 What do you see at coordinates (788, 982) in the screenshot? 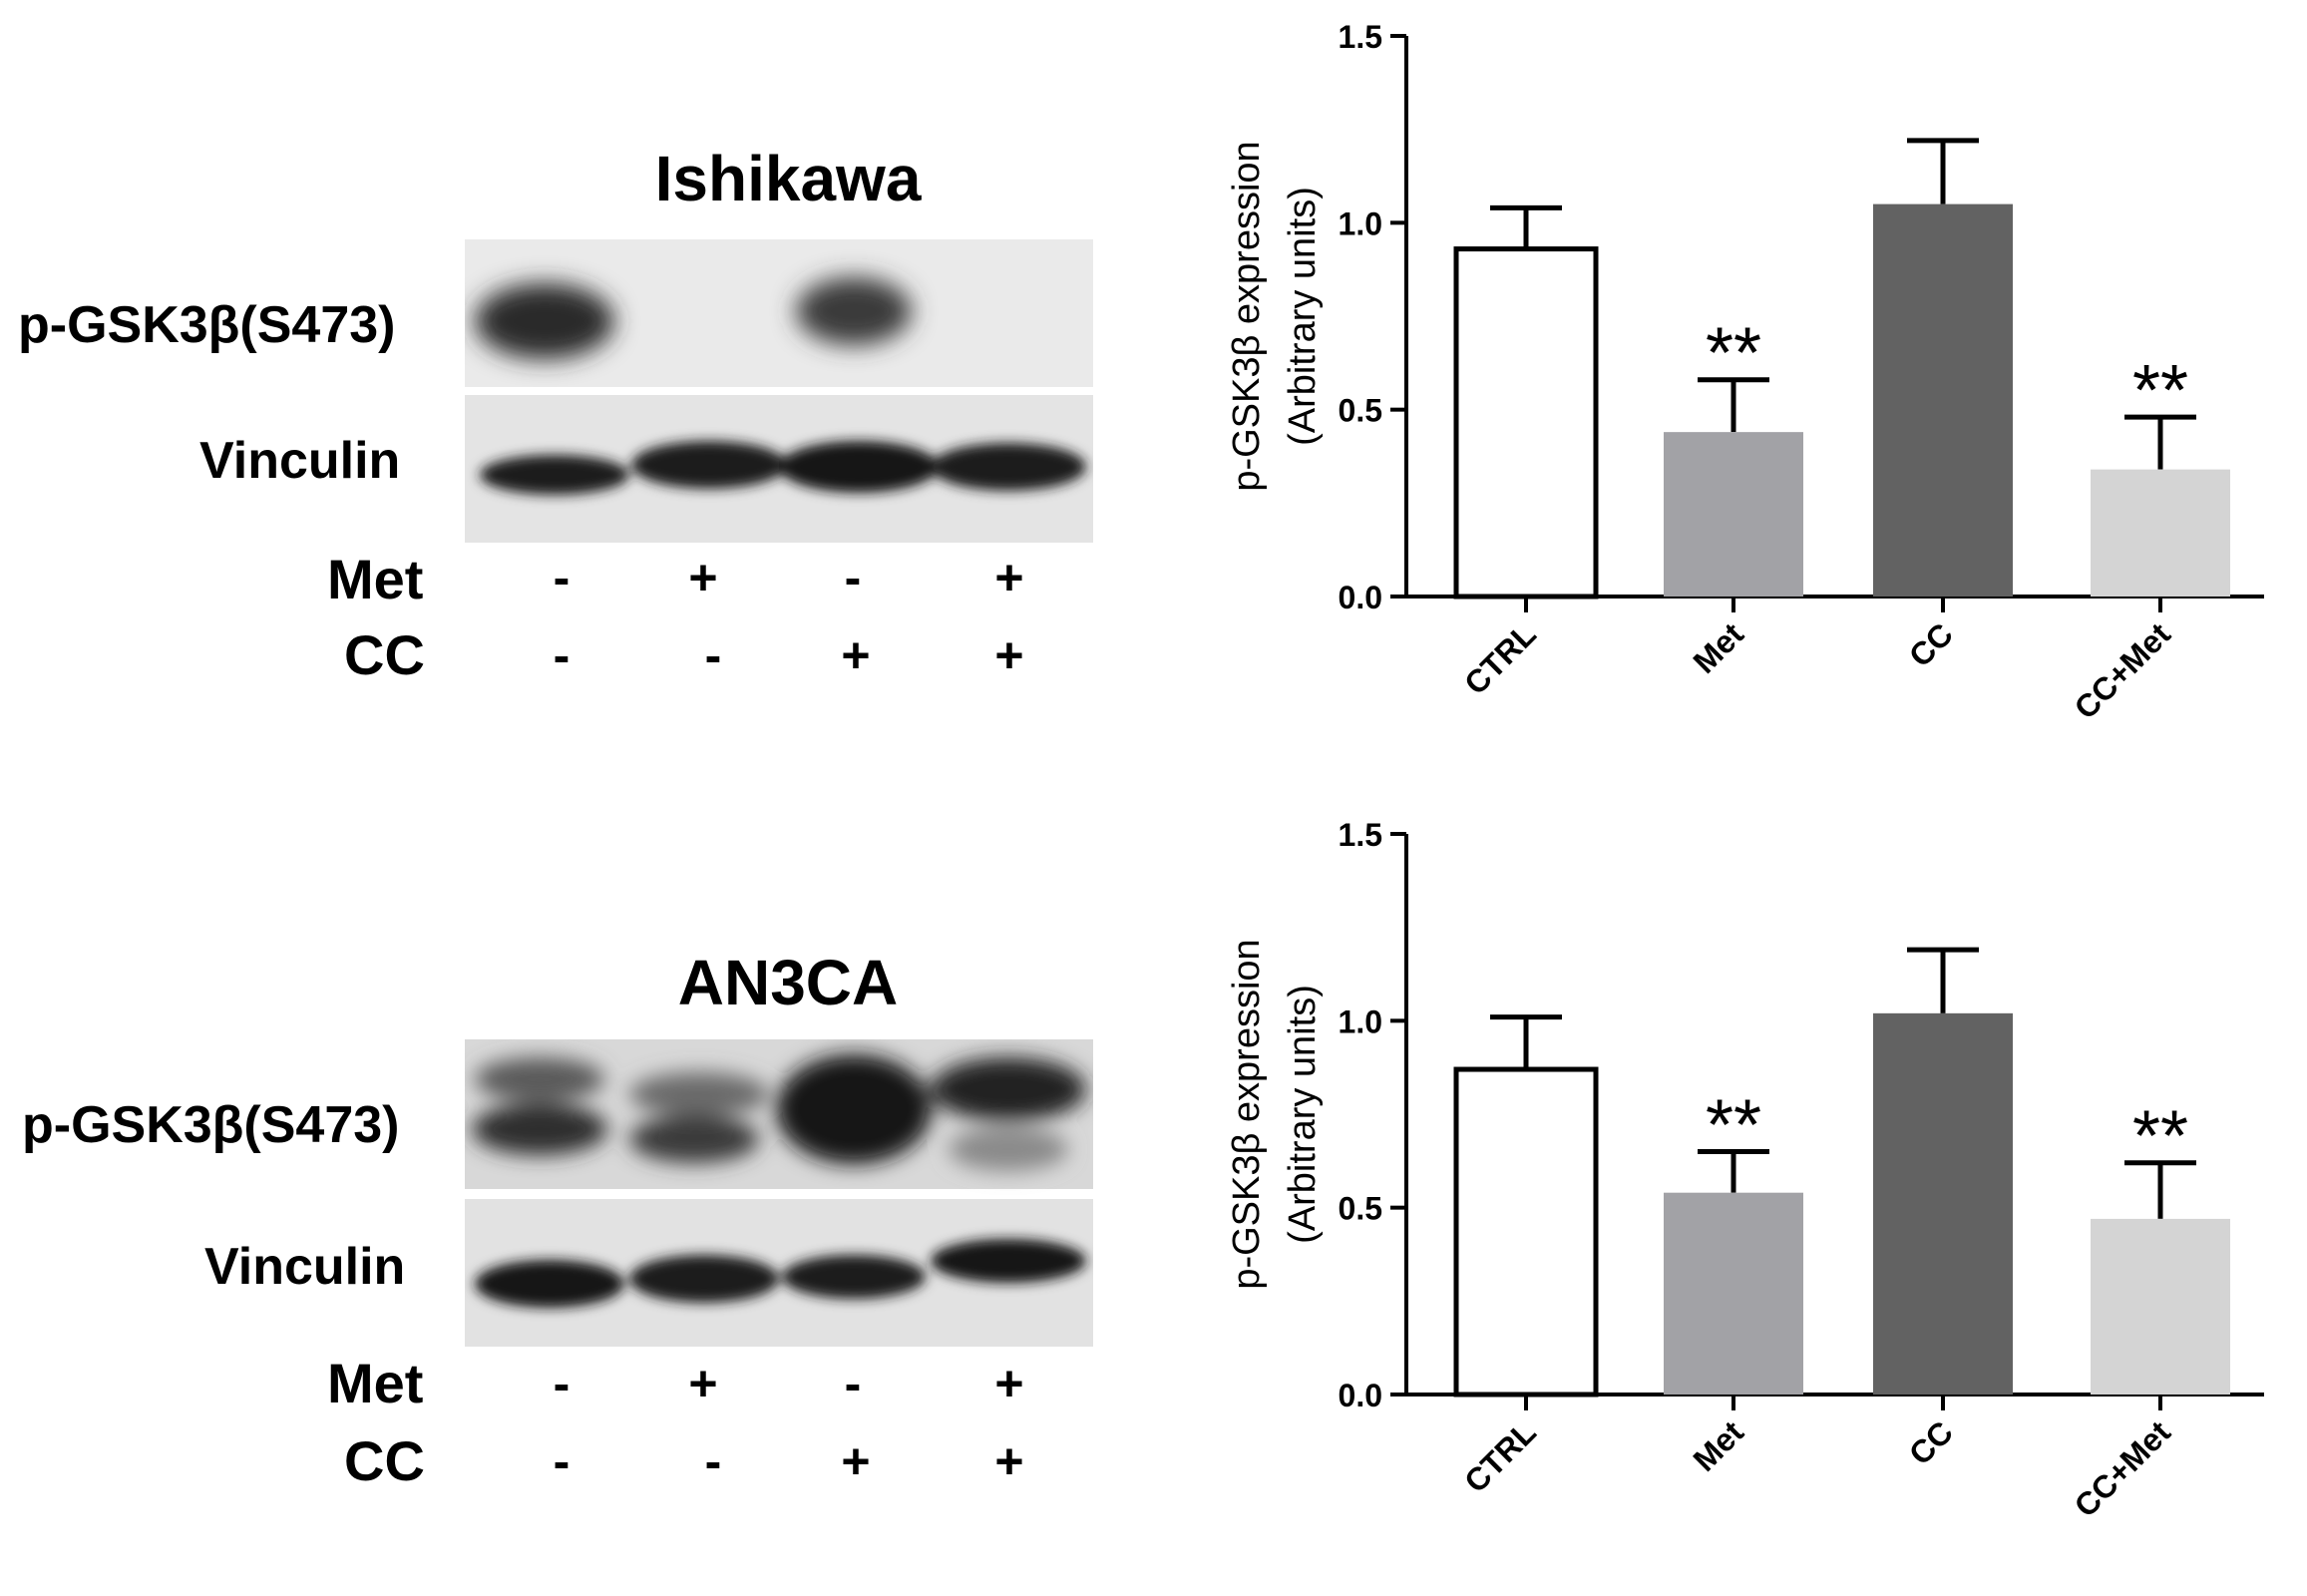
I see `blot-title-an3ca: AN3CA` at bounding box center [788, 982].